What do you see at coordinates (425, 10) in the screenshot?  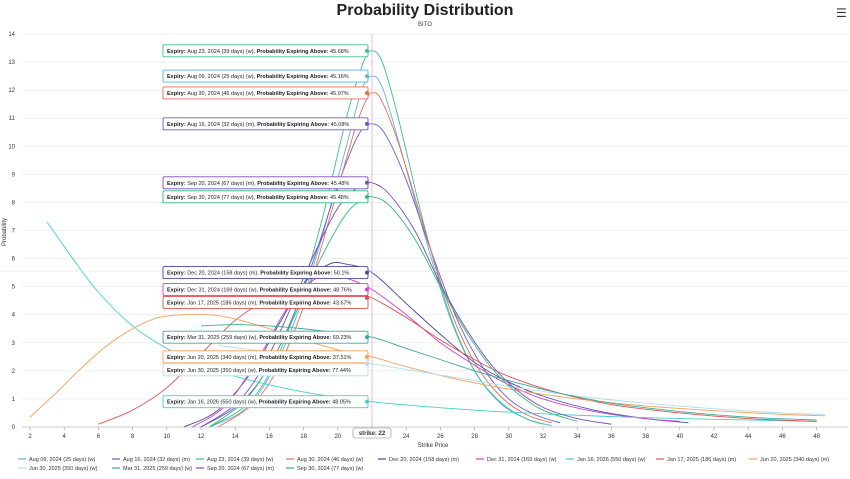 I see `chart-title: Probability Distribution` at bounding box center [425, 10].